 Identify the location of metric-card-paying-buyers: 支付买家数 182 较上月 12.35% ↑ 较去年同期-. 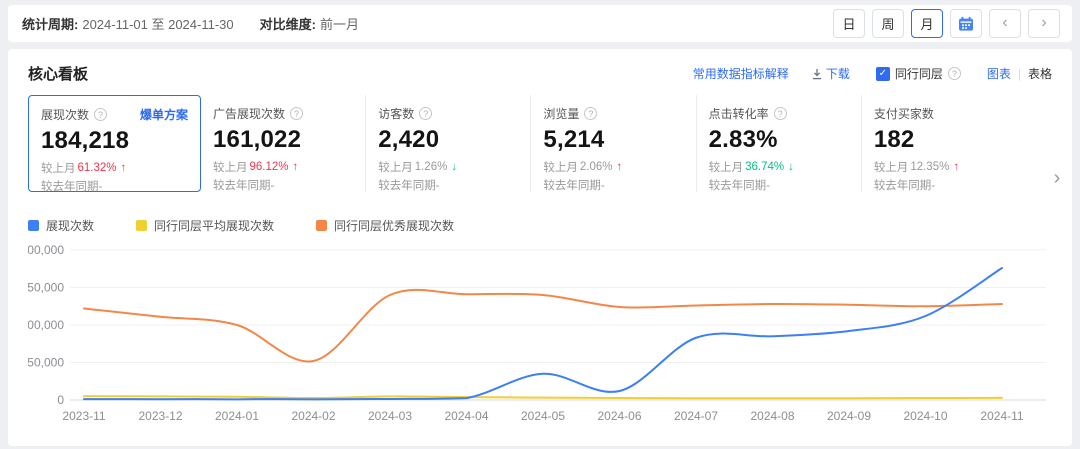
(943, 143).